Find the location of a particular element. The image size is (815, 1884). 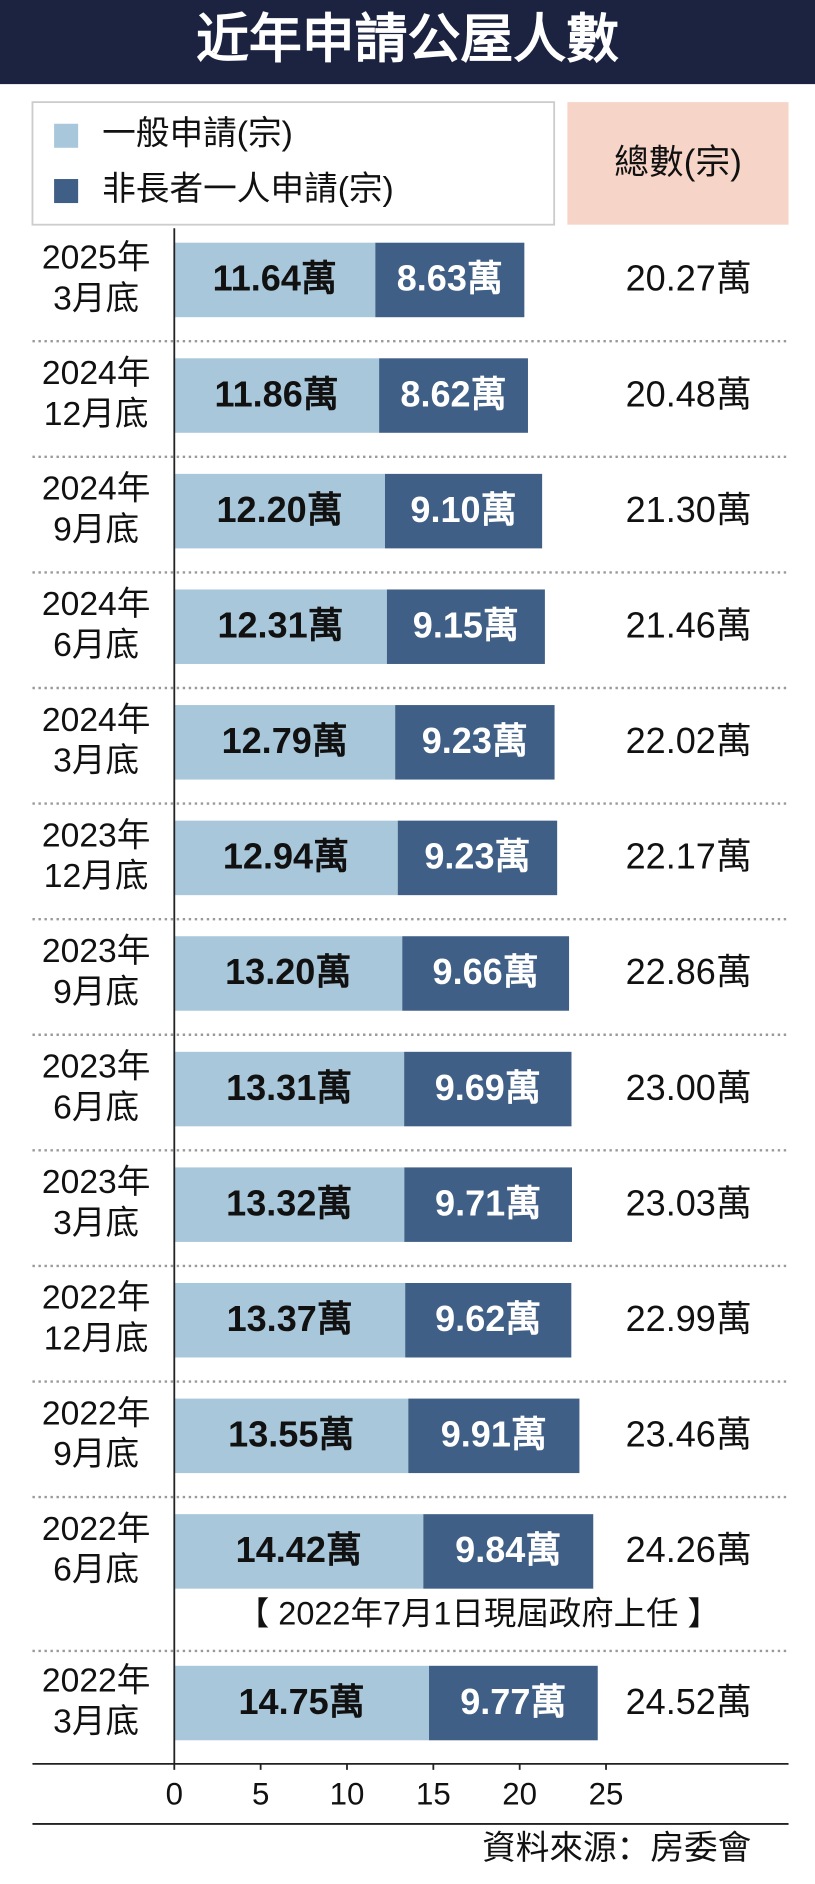

total-label: 21.46萬 is located at coordinates (689, 624).